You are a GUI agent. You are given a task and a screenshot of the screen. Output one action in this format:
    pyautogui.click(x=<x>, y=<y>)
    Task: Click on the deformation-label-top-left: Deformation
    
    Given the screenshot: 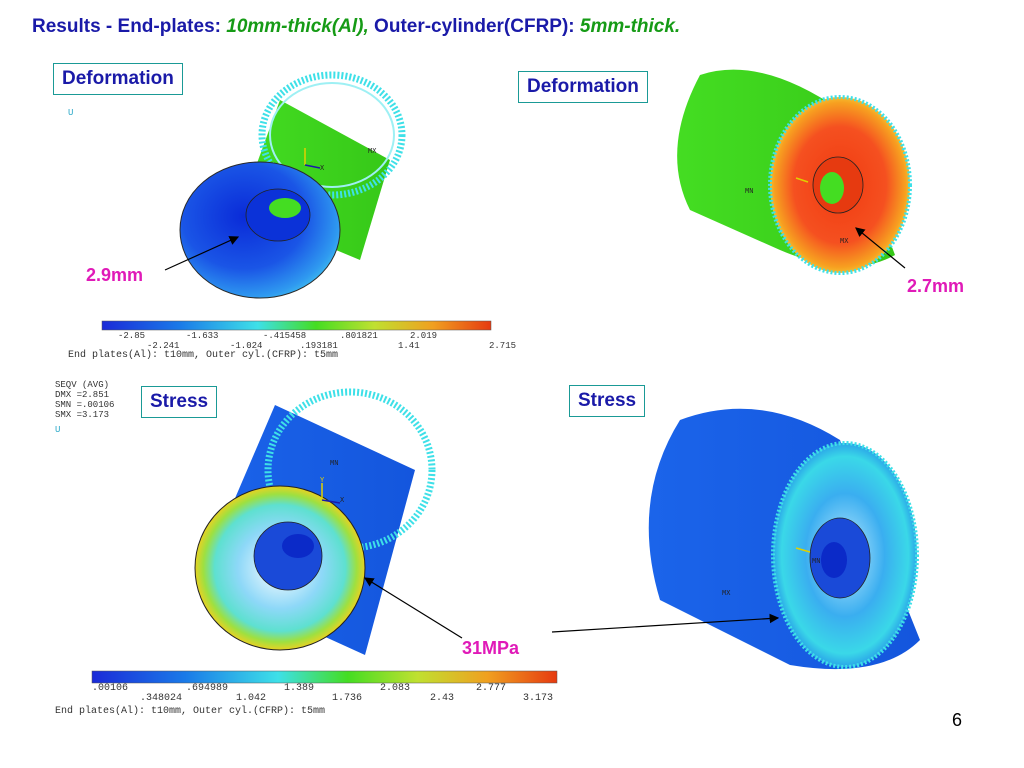 What is the action you would take?
    pyautogui.click(x=118, y=79)
    